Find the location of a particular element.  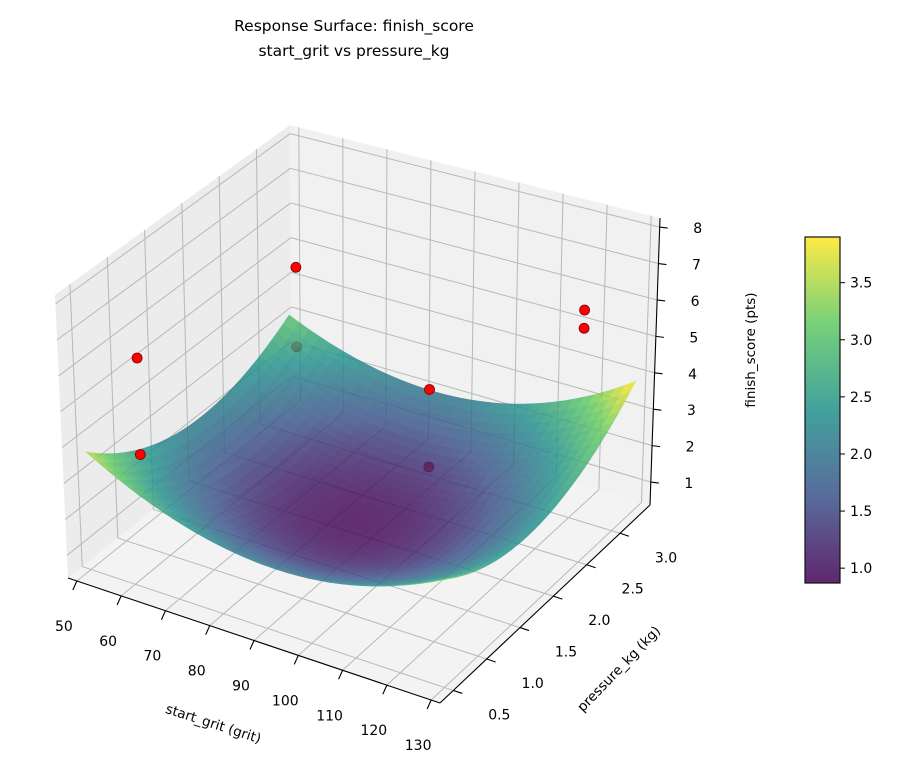

y-tick-label: 1.5 is located at coordinates (566, 653).